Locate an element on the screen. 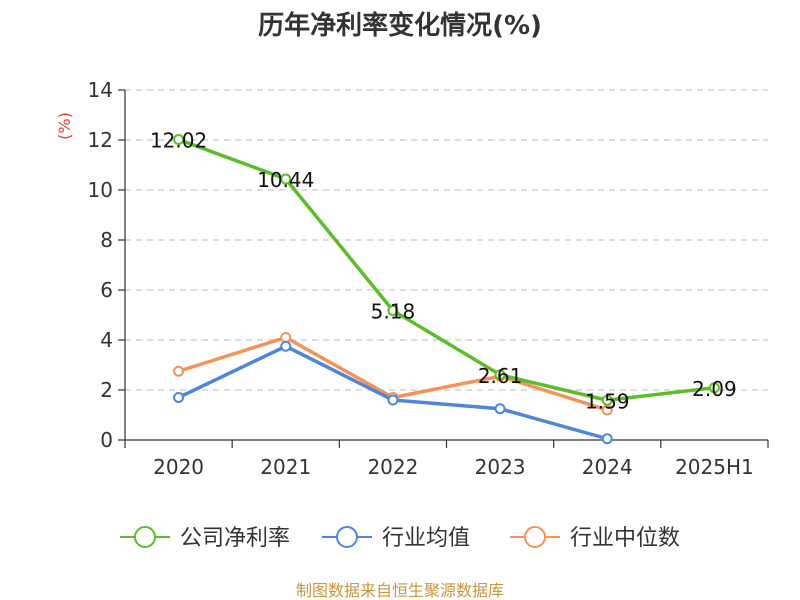  legend-item-2: 行业中位数 is located at coordinates (595, 538).